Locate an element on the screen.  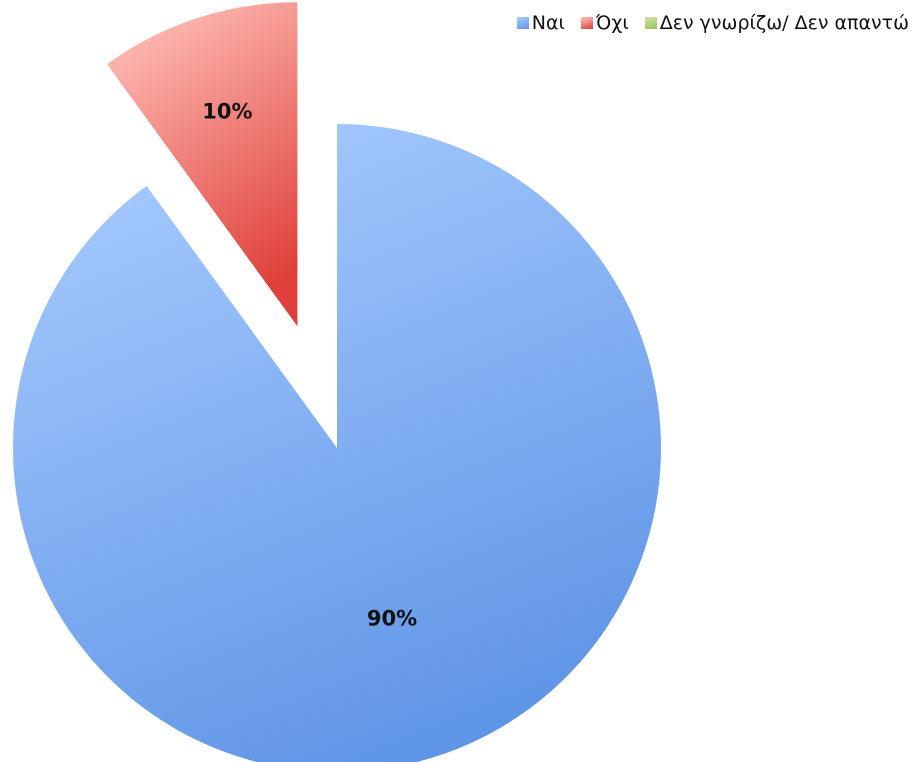
data-label-no: 10% is located at coordinates (227, 112).